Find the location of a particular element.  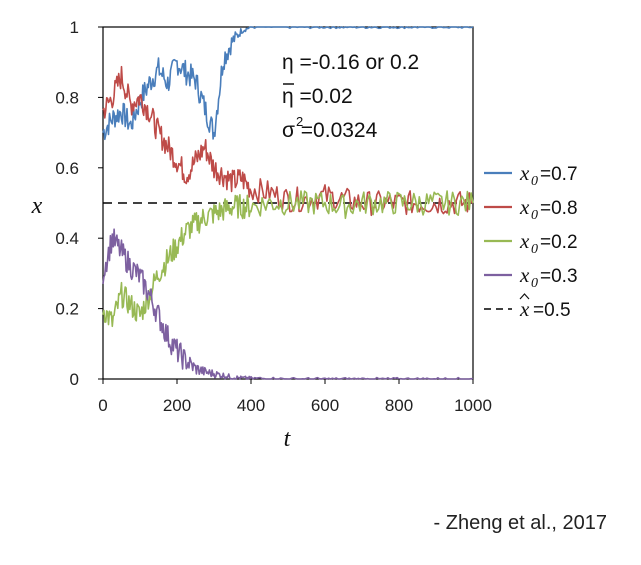

annotation-block: η =-0.16 or 0.2 η =0.02 σ =0.0324 2 is located at coordinates (350, 96).